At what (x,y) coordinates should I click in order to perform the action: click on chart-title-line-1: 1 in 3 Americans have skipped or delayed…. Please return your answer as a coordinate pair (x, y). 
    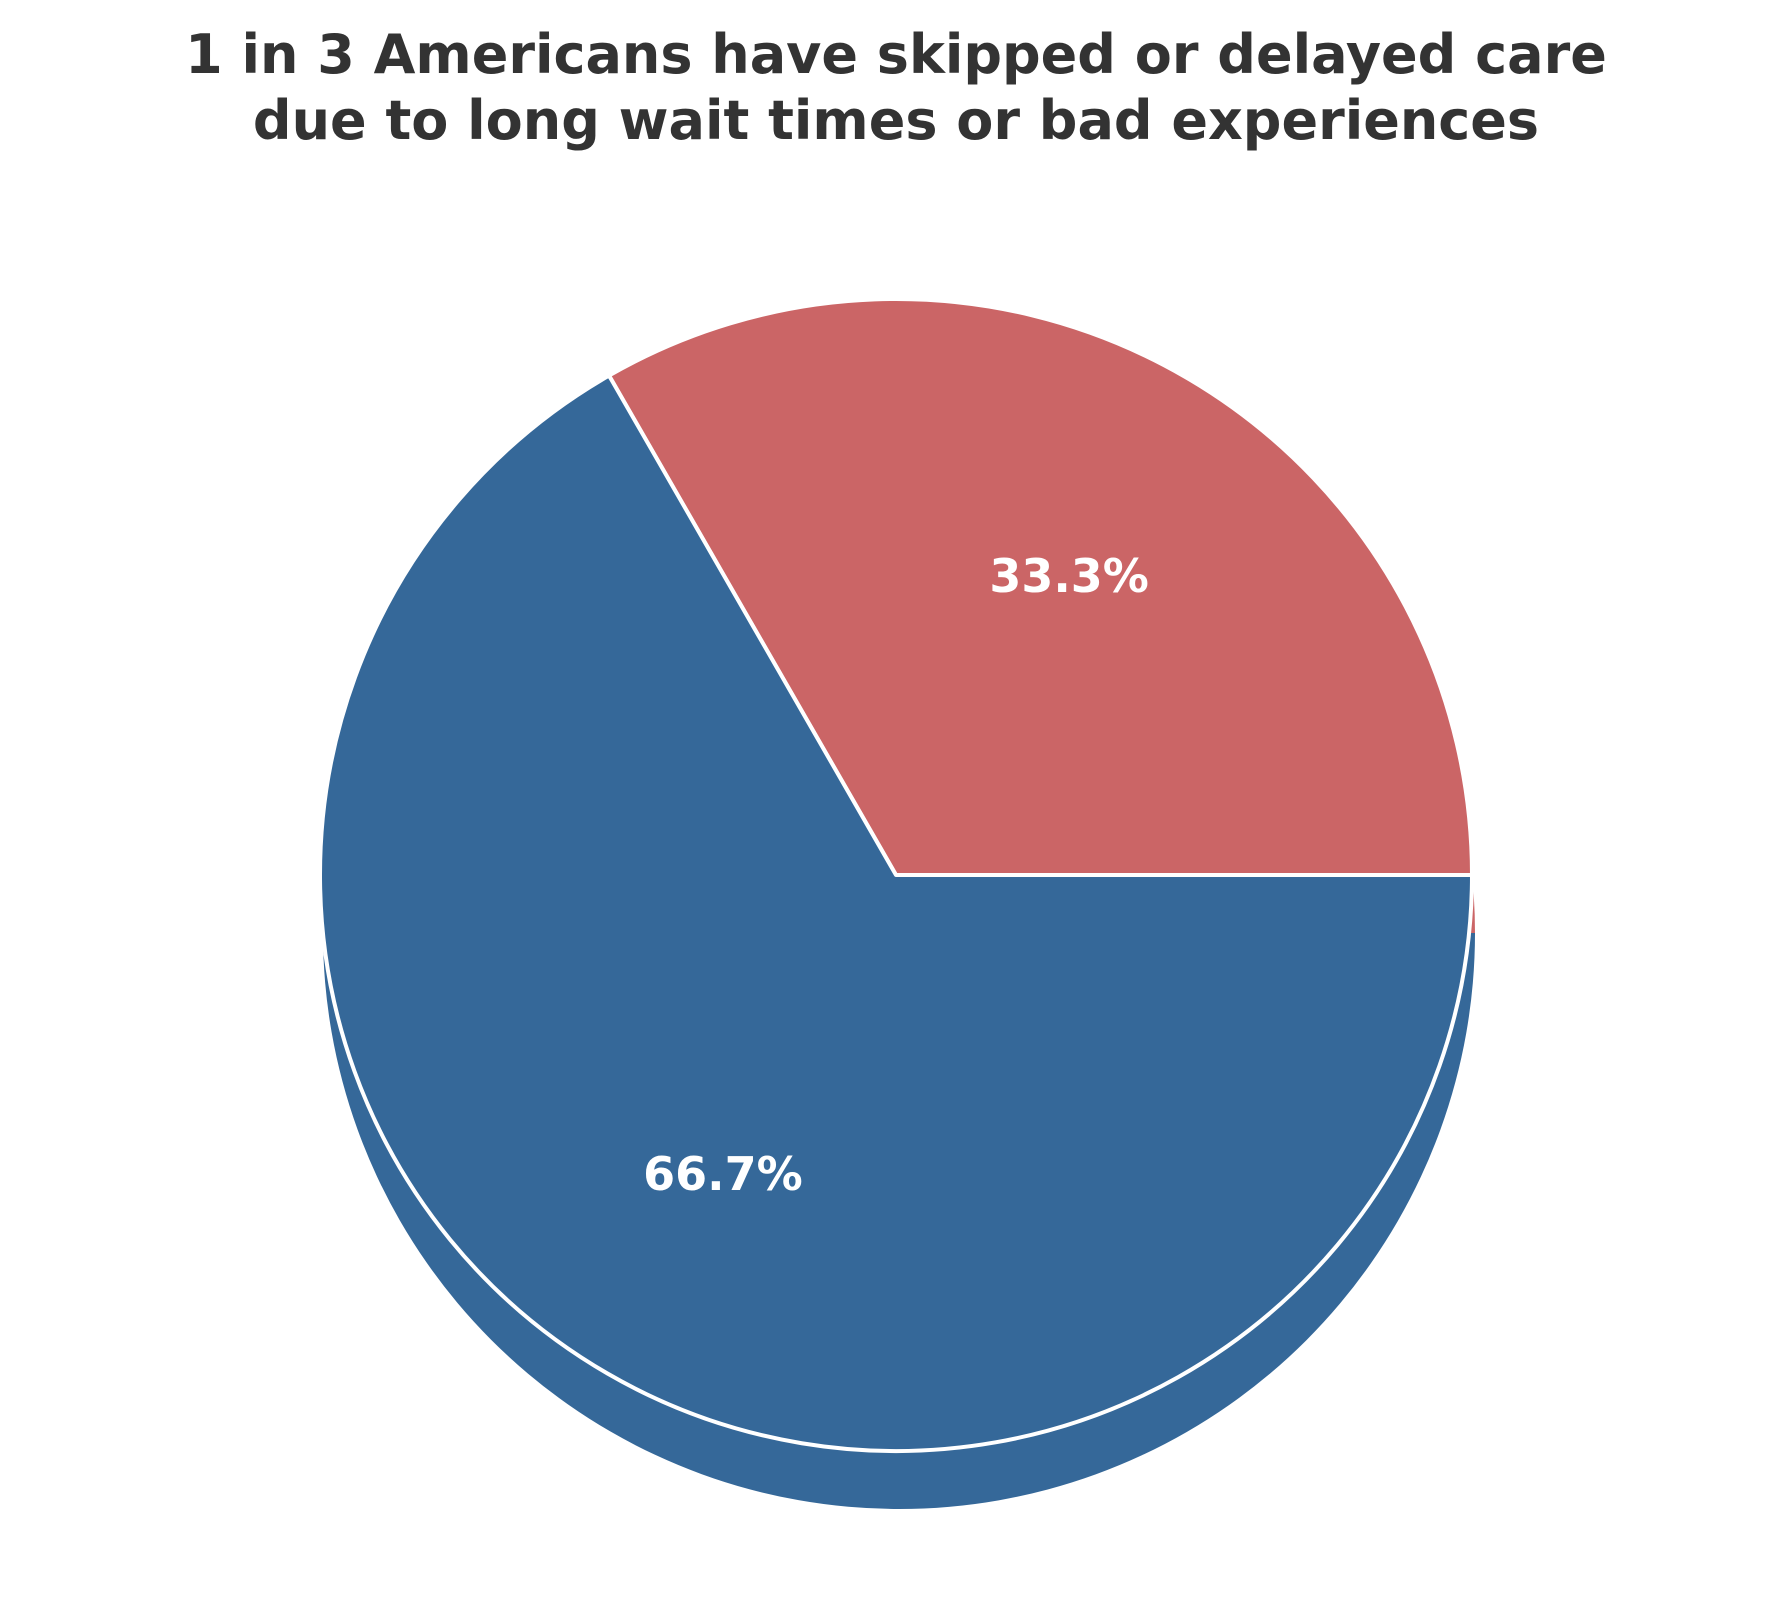
    Looking at the image, I should click on (896, 54).